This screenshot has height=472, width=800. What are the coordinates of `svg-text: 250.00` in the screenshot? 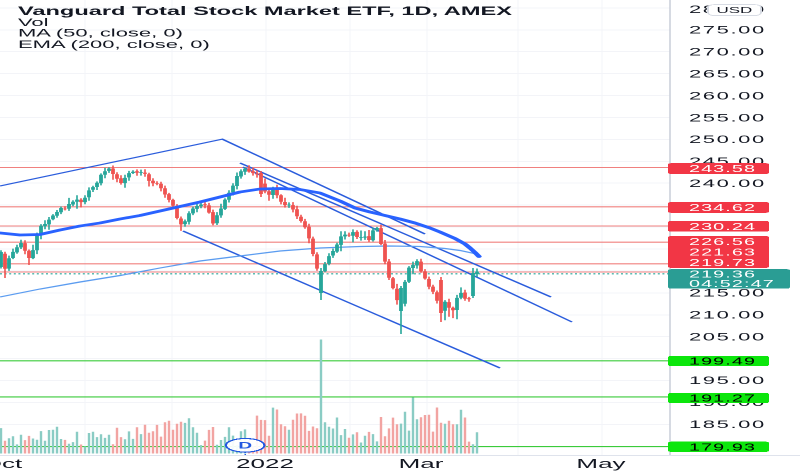 It's located at (727, 139).